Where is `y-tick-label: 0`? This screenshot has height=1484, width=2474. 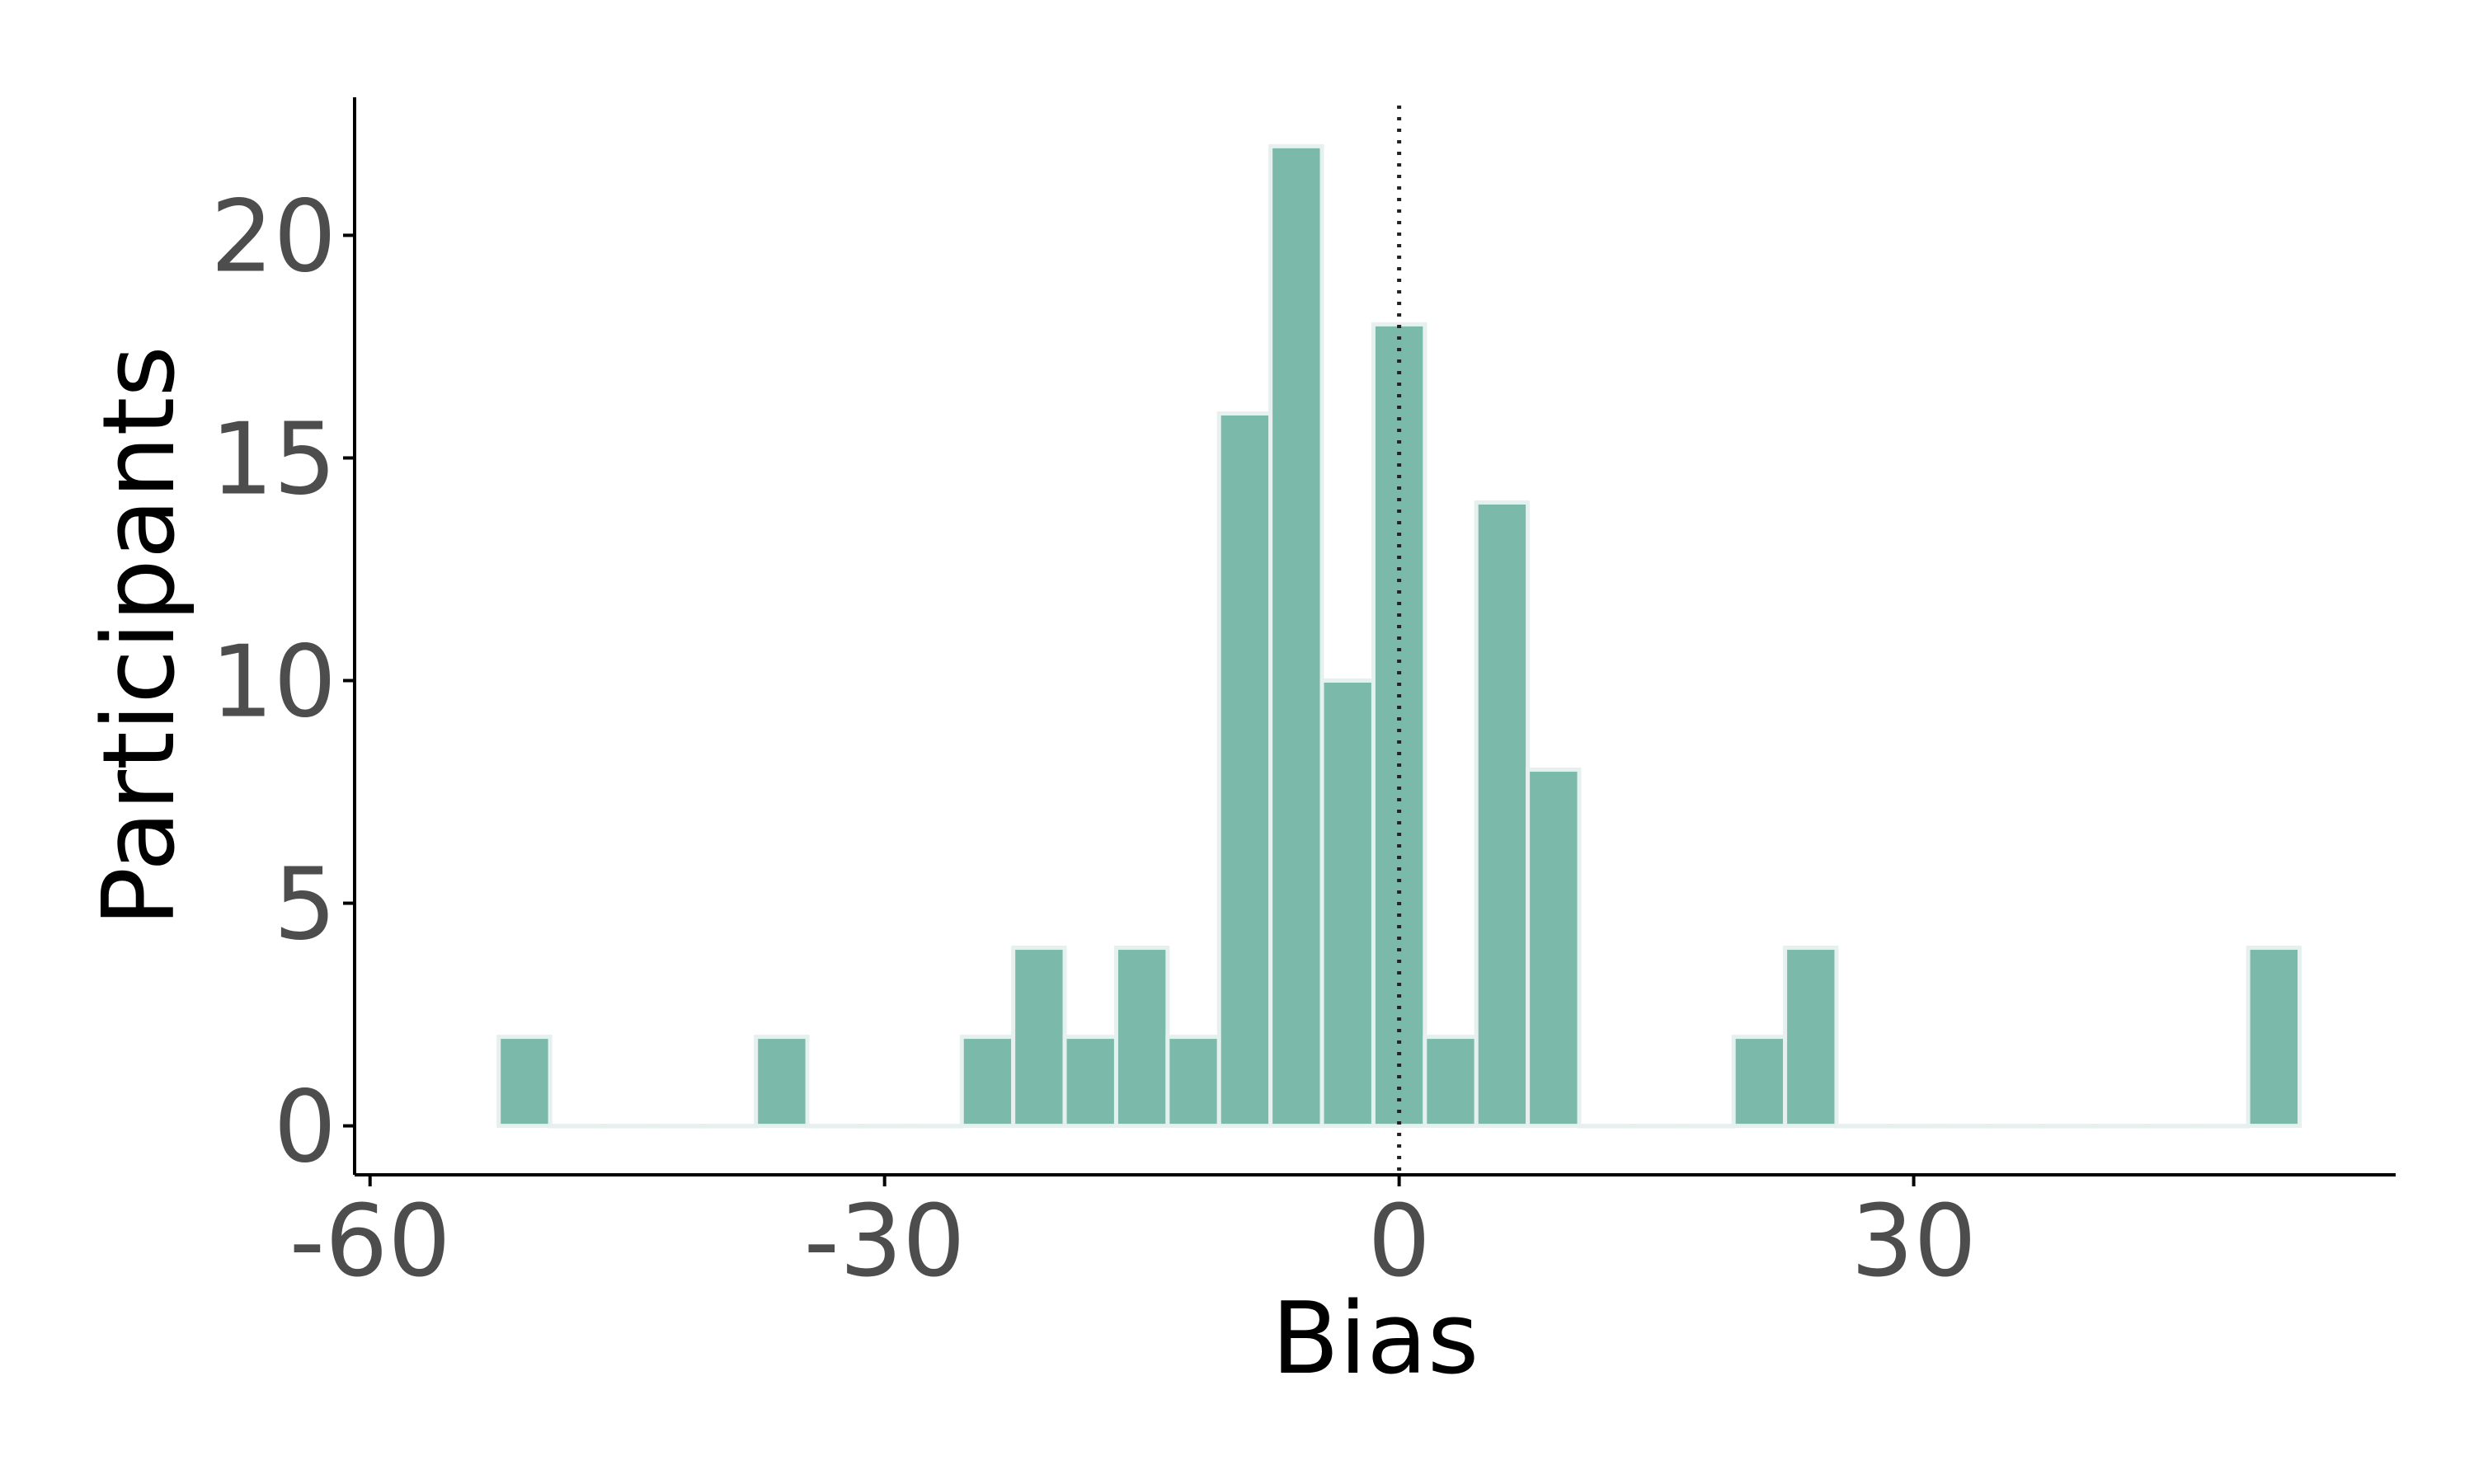 y-tick-label: 0 is located at coordinates (305, 1128).